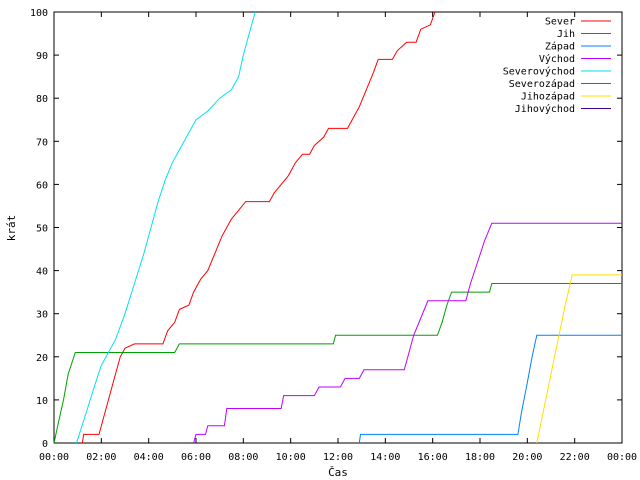 This screenshot has width=640, height=480. I want to click on x-tick-label: 08:00, so click(243, 457).